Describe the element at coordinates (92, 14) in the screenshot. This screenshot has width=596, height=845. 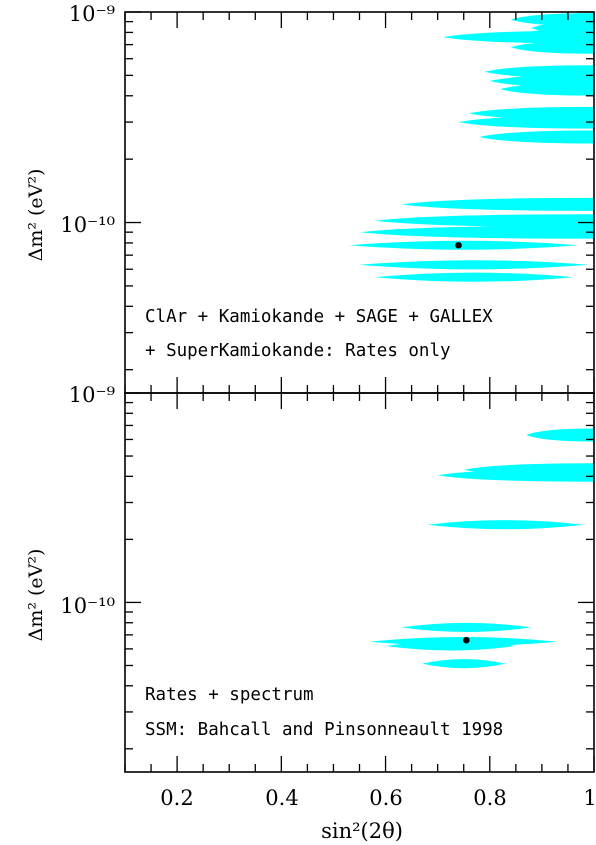
I see `top-ytick-label-1e-9: 10⁻⁹` at that location.